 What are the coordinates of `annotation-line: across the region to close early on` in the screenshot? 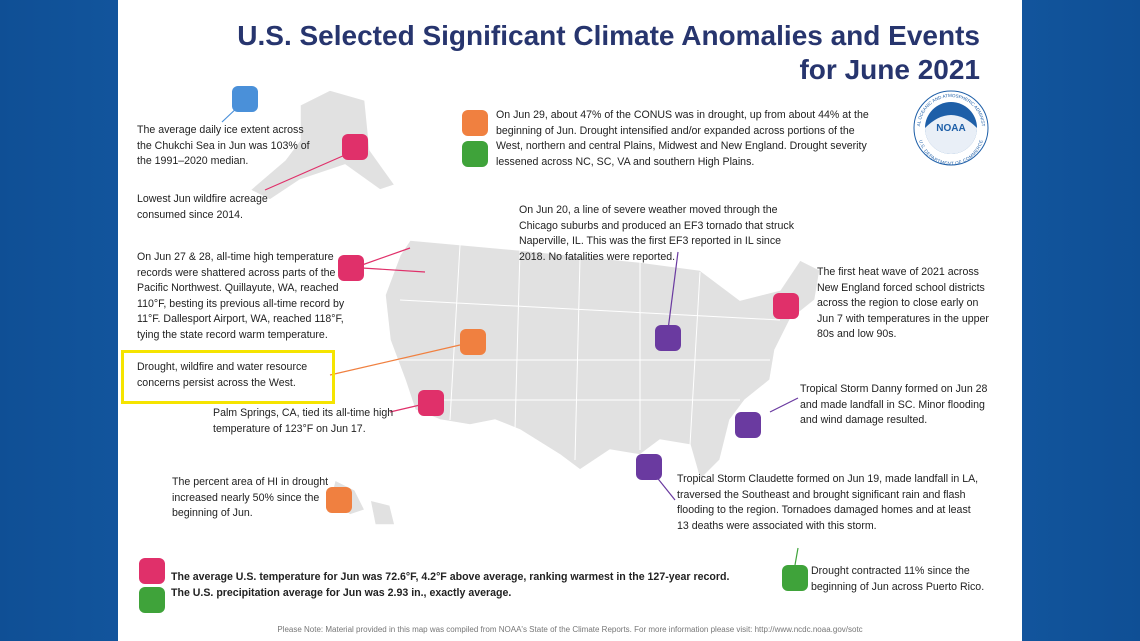 It's located at (898, 303).